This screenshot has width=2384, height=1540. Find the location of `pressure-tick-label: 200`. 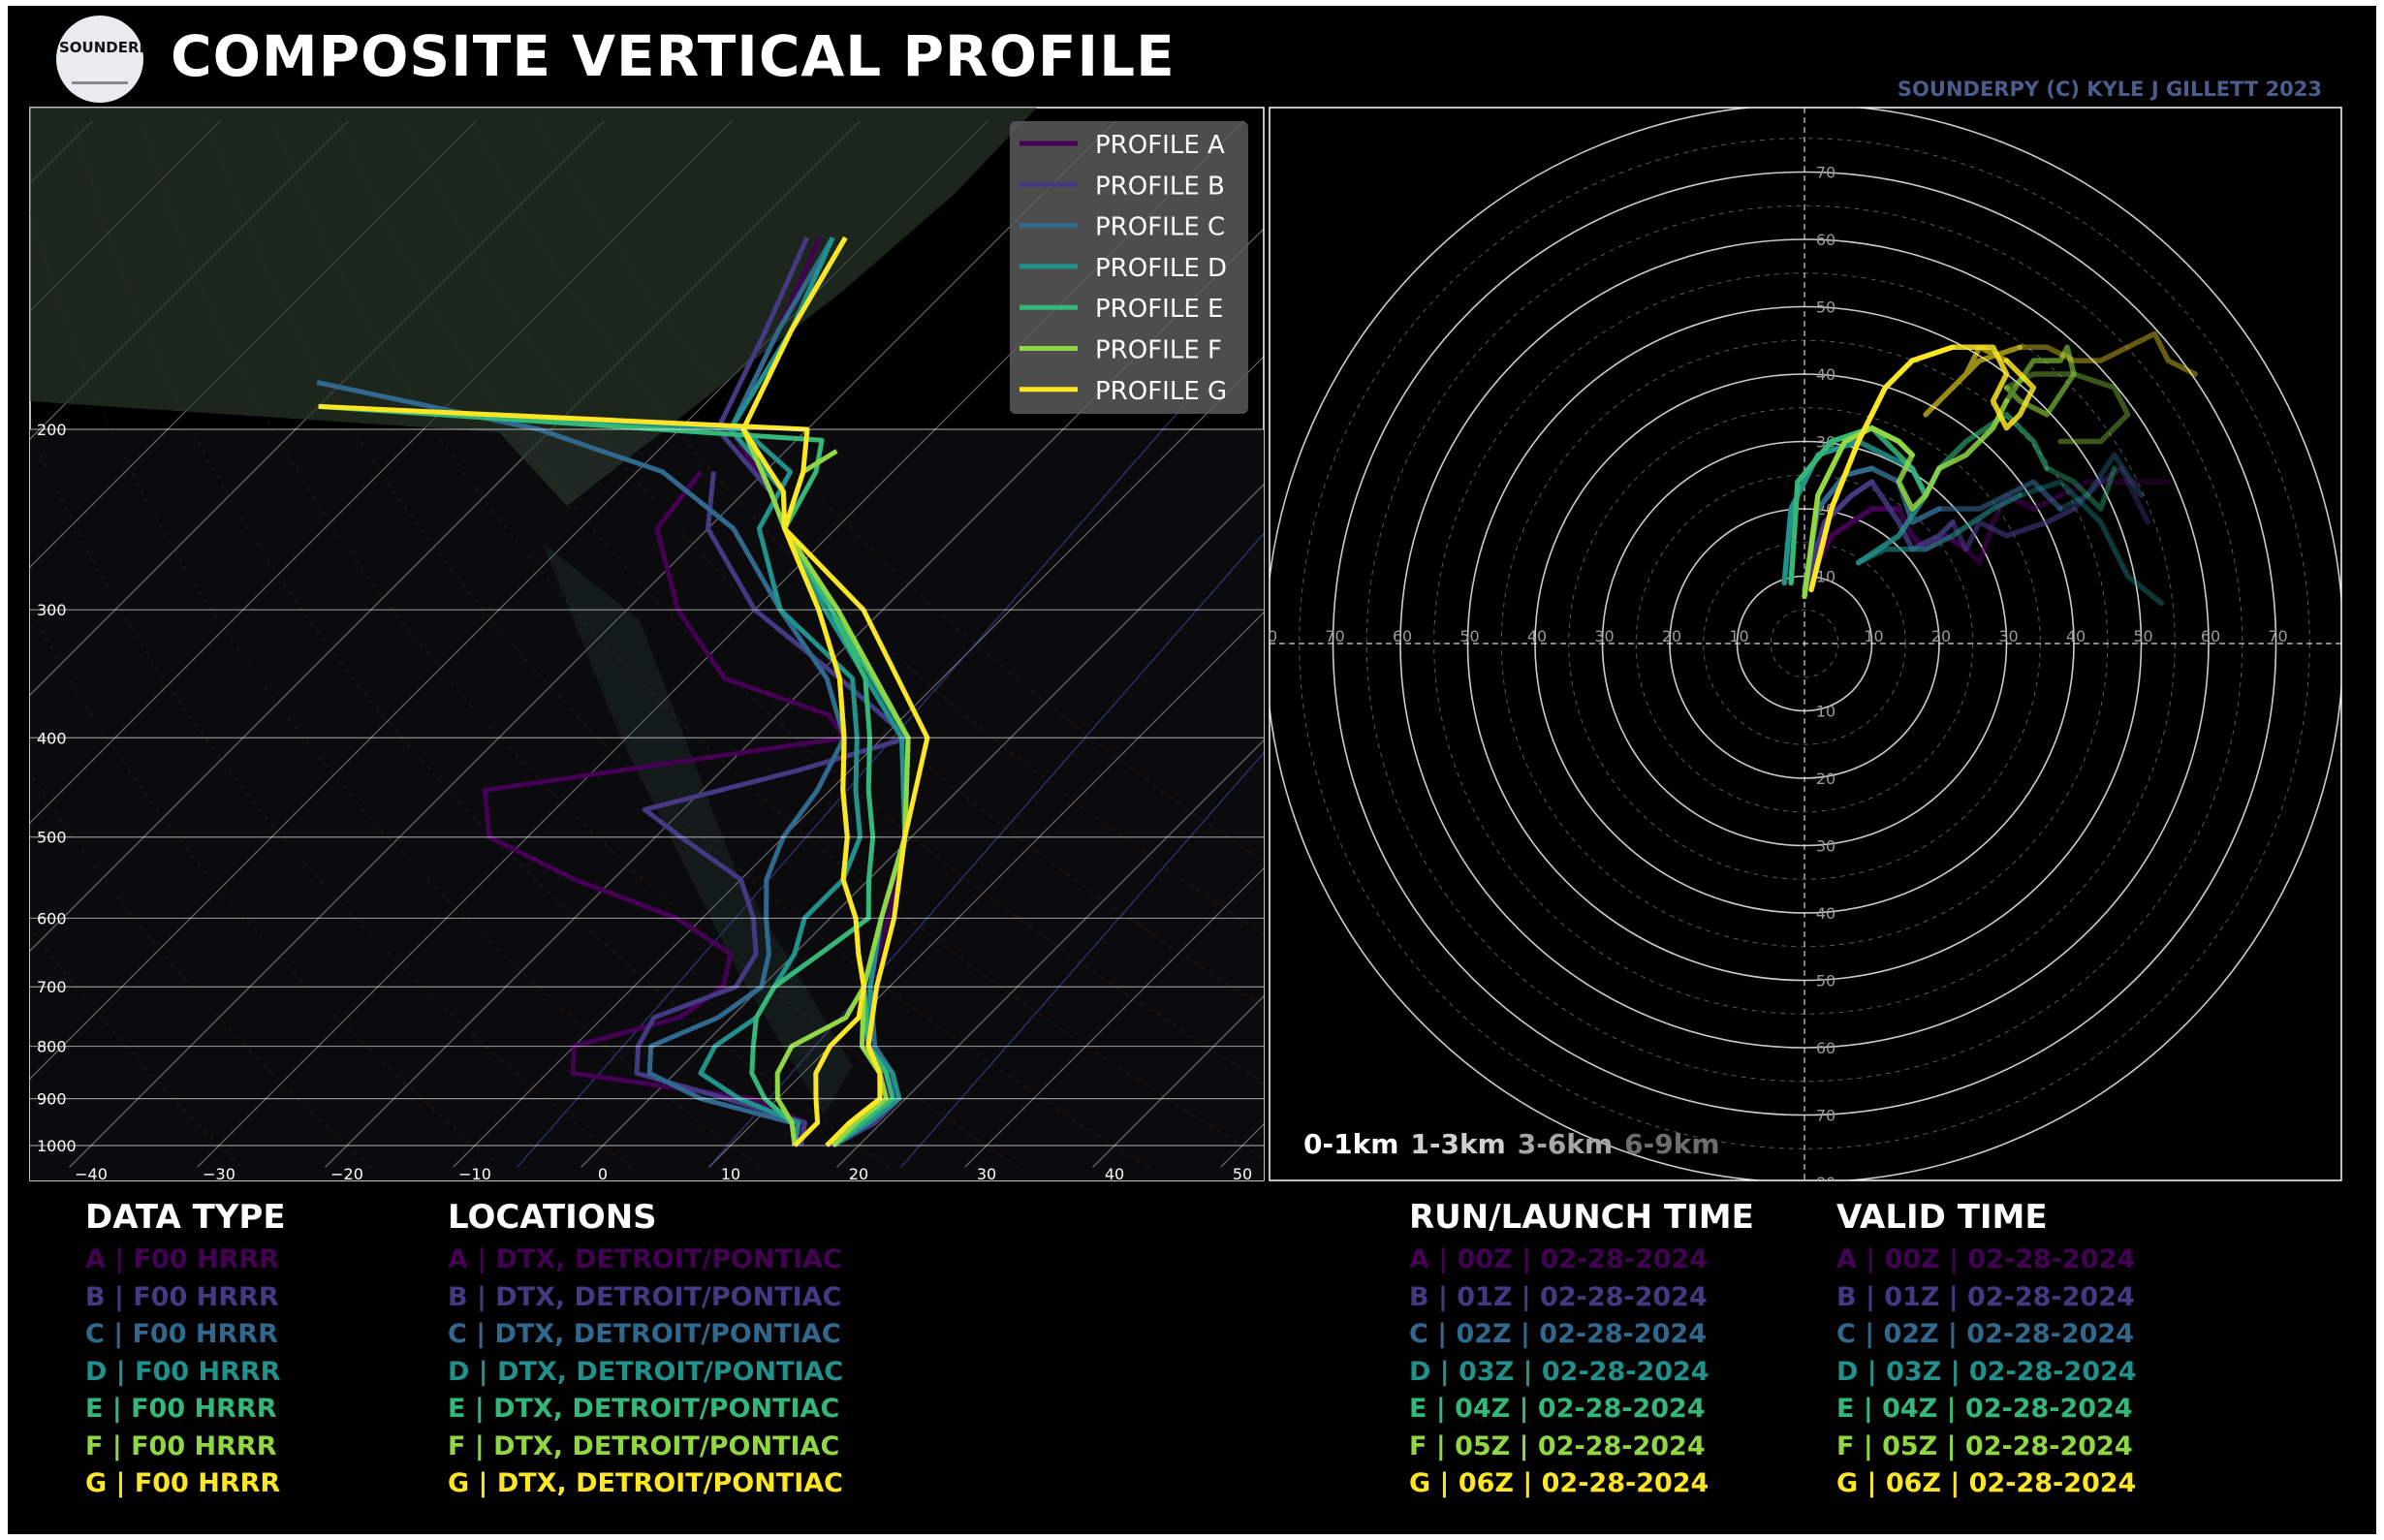

pressure-tick-label: 200 is located at coordinates (52, 430).